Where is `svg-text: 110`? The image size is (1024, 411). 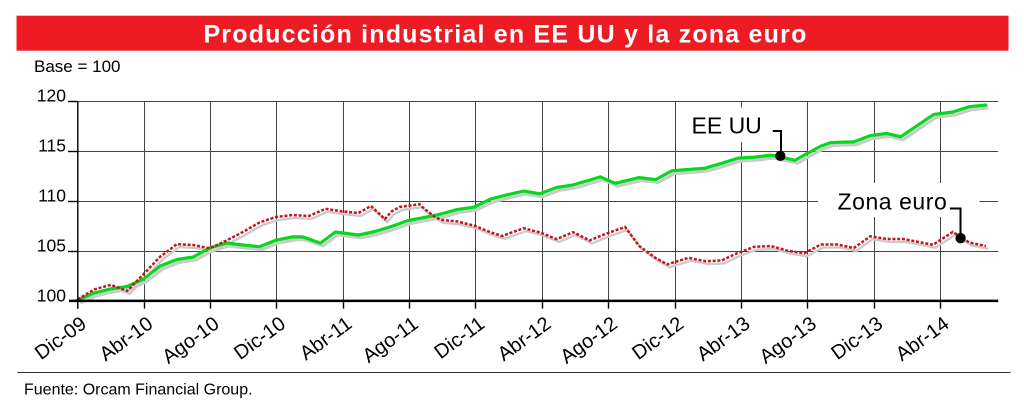 svg-text: 110 is located at coordinates (52, 195).